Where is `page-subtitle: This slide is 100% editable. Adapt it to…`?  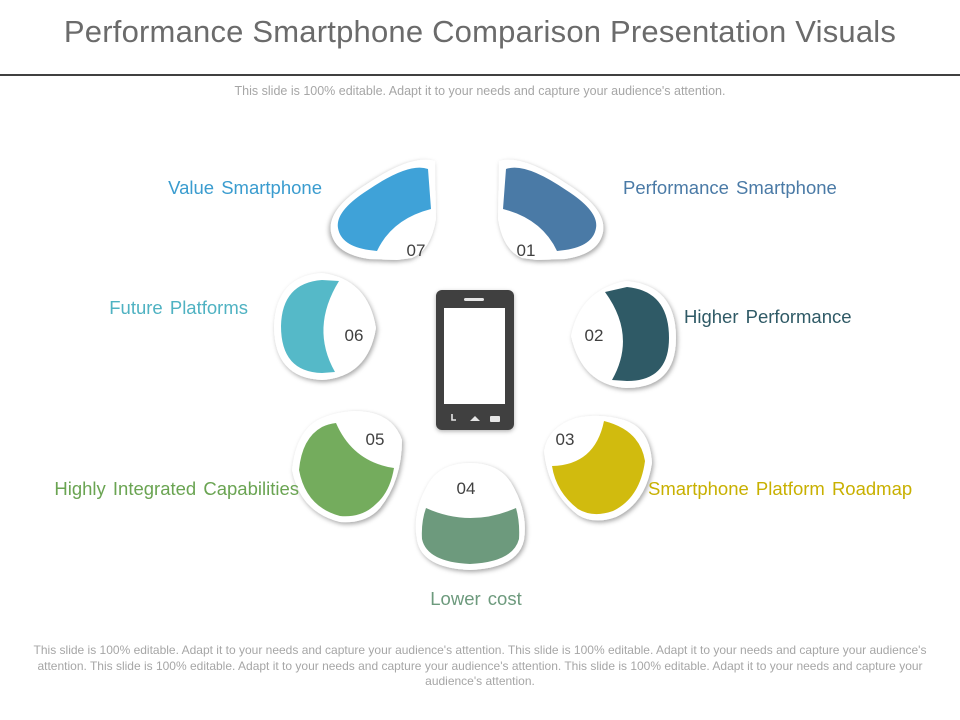
page-subtitle: This slide is 100% editable. Adapt it to… is located at coordinates (480, 91).